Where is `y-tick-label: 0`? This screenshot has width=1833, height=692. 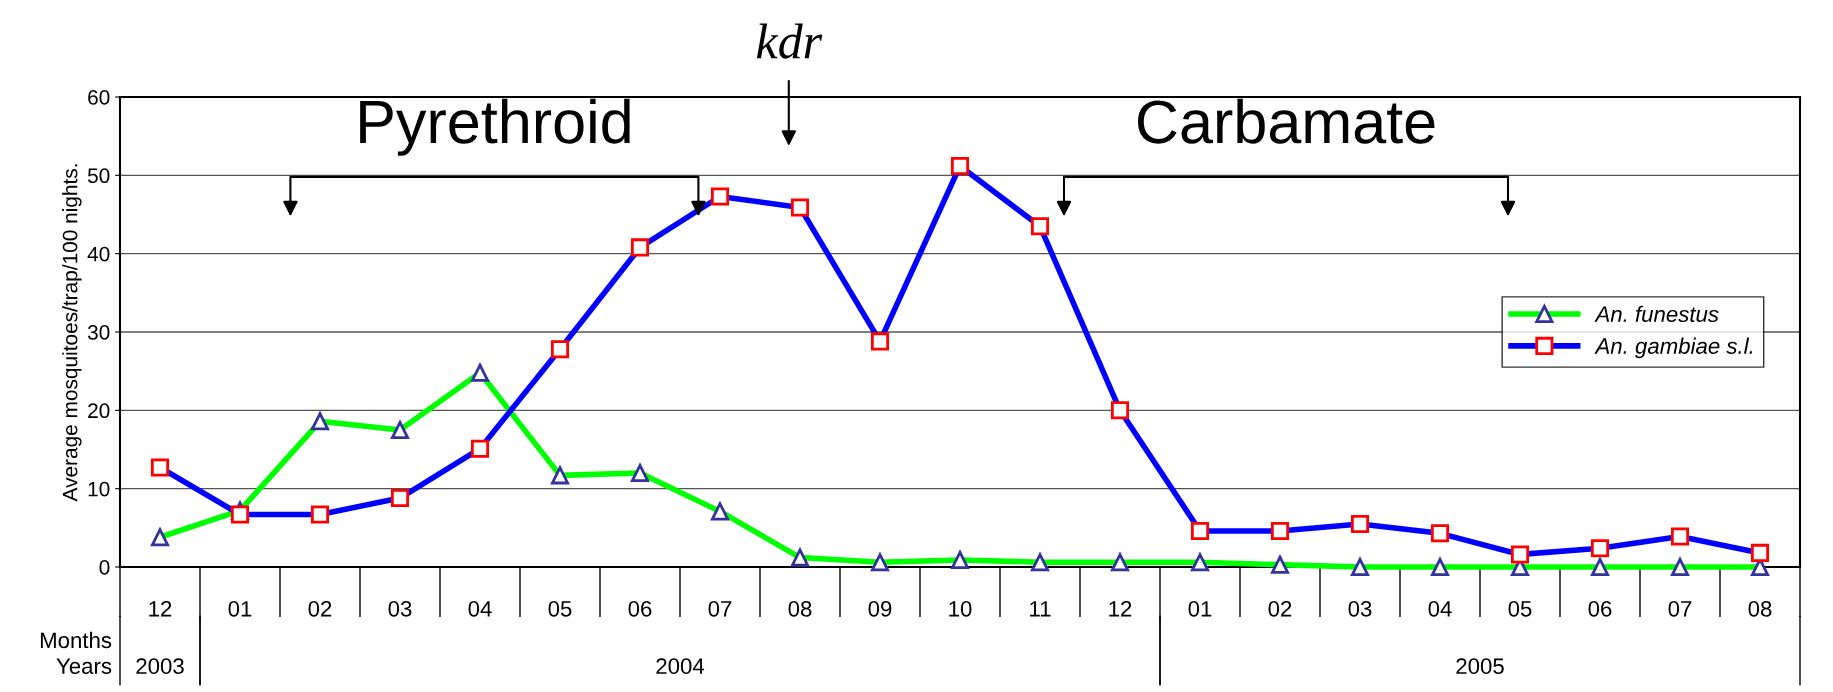 y-tick-label: 0 is located at coordinates (104, 567).